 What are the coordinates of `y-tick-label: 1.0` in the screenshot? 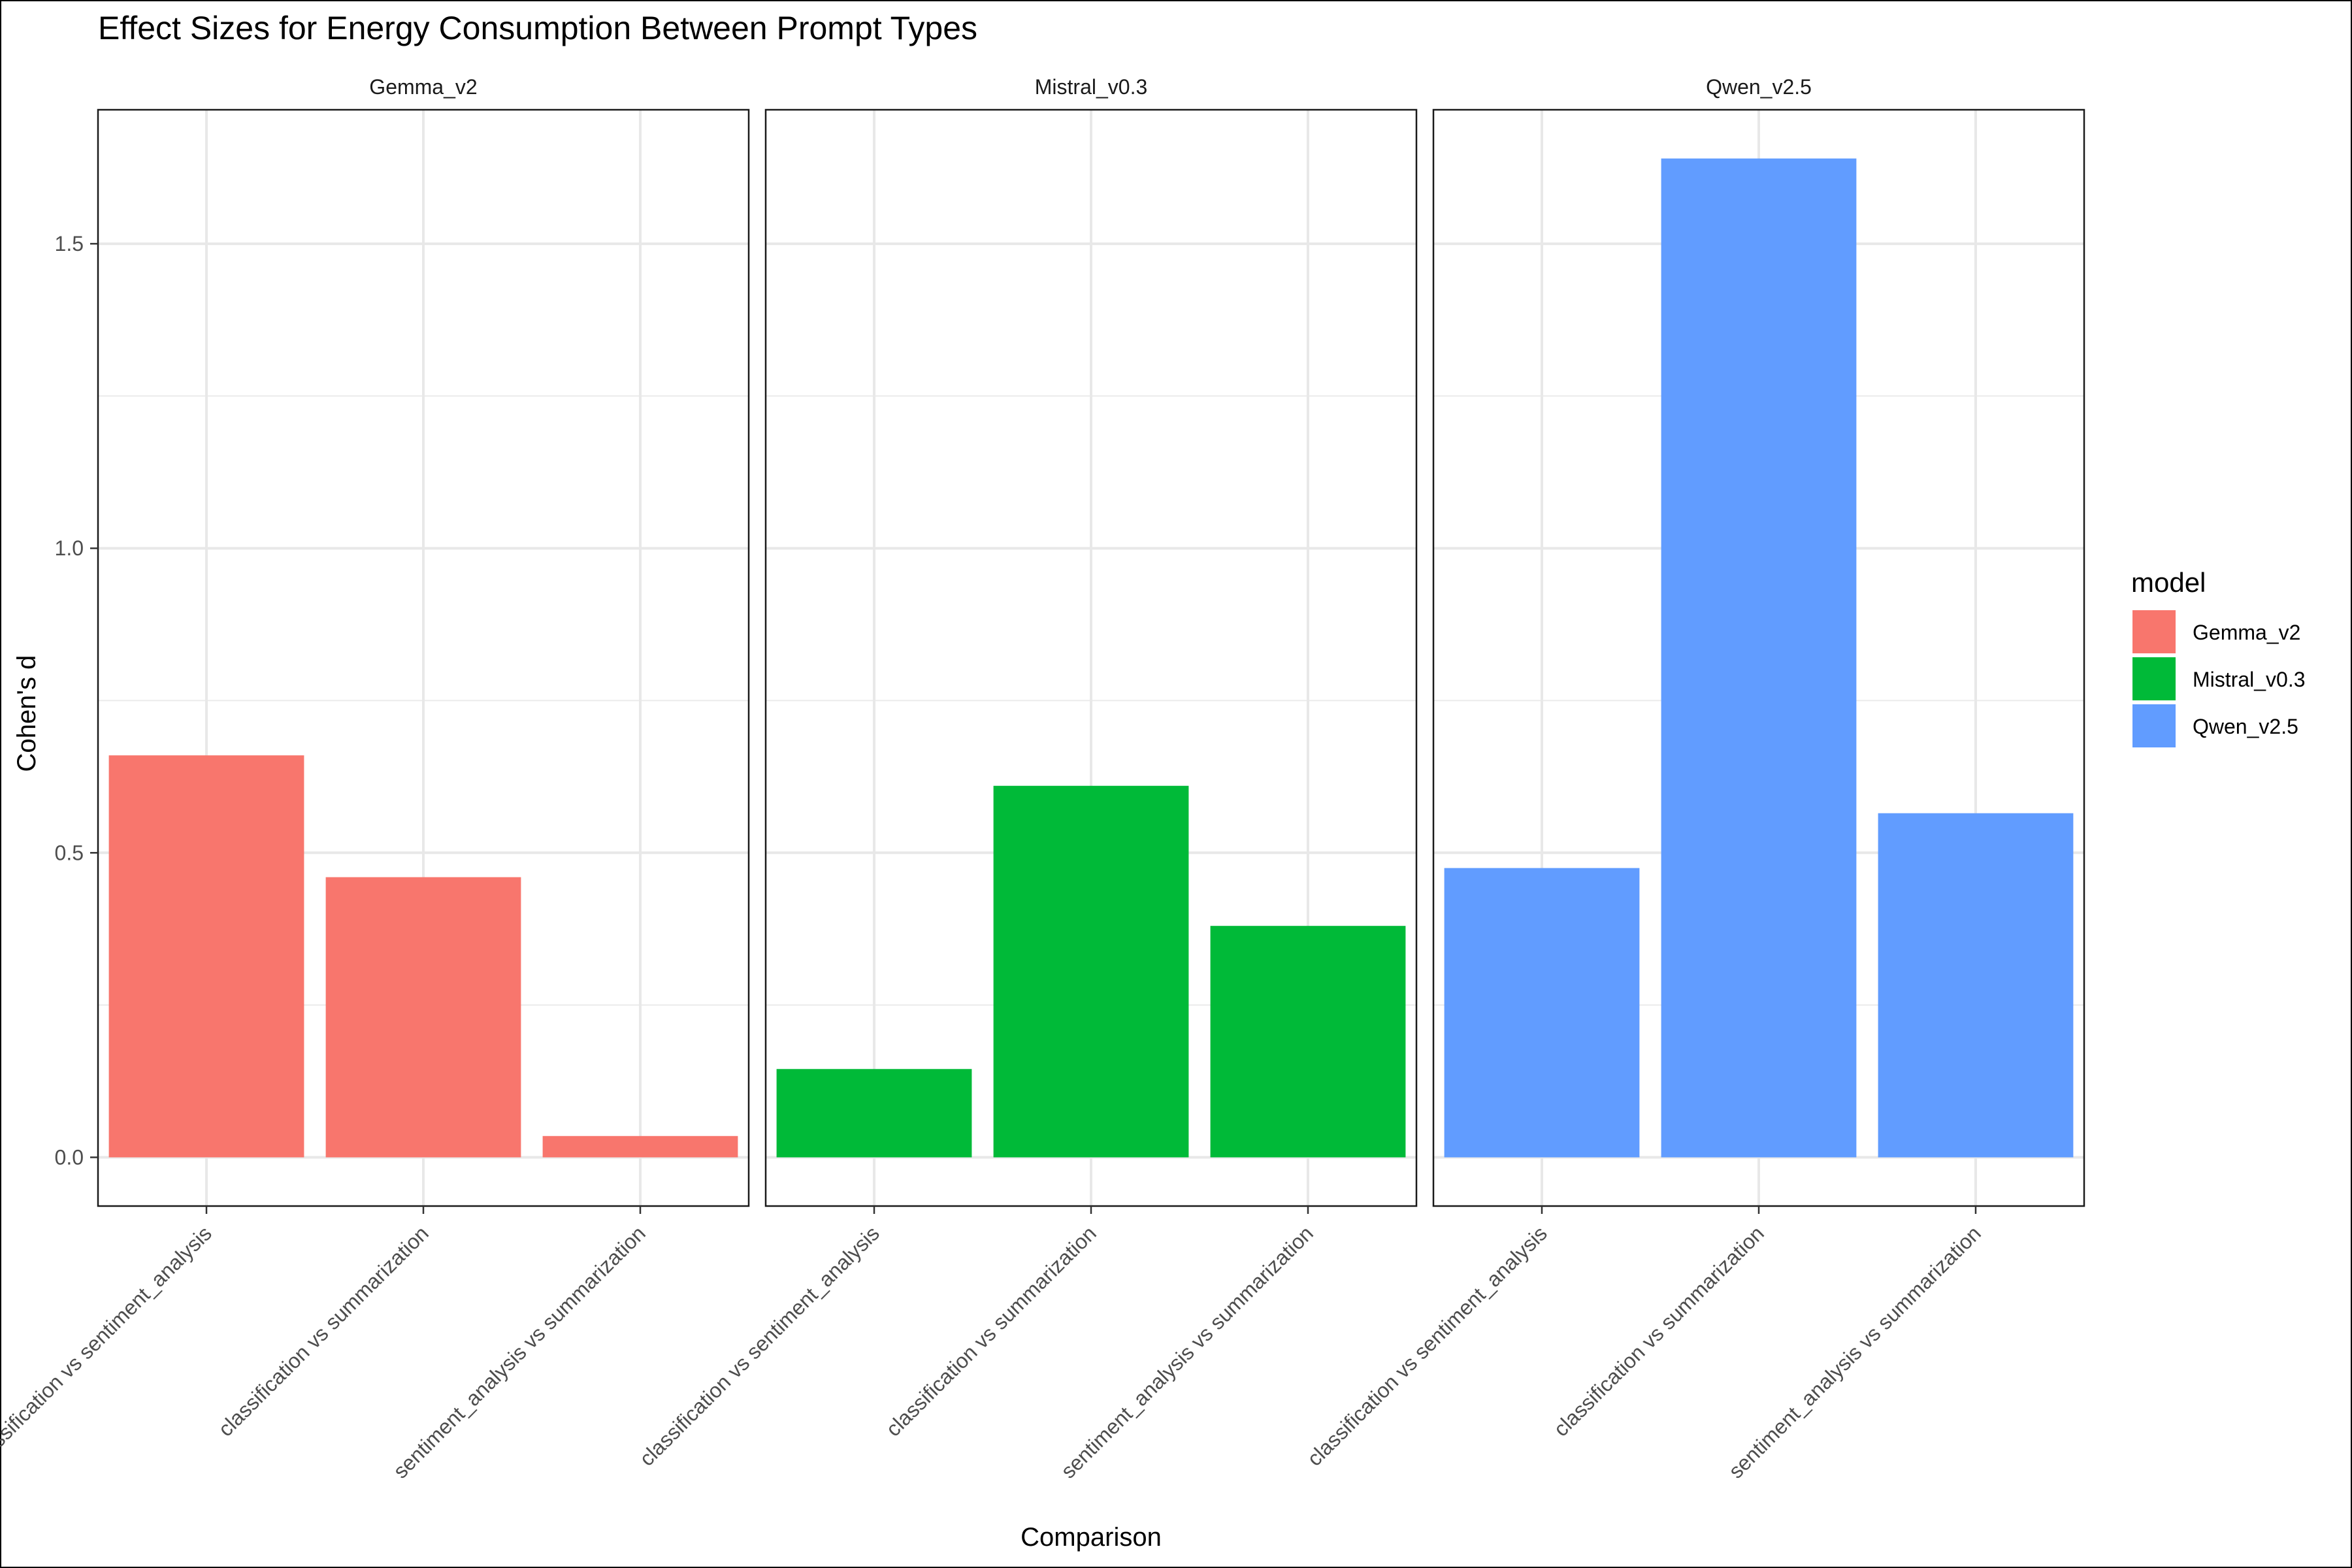 It's located at (69, 548).